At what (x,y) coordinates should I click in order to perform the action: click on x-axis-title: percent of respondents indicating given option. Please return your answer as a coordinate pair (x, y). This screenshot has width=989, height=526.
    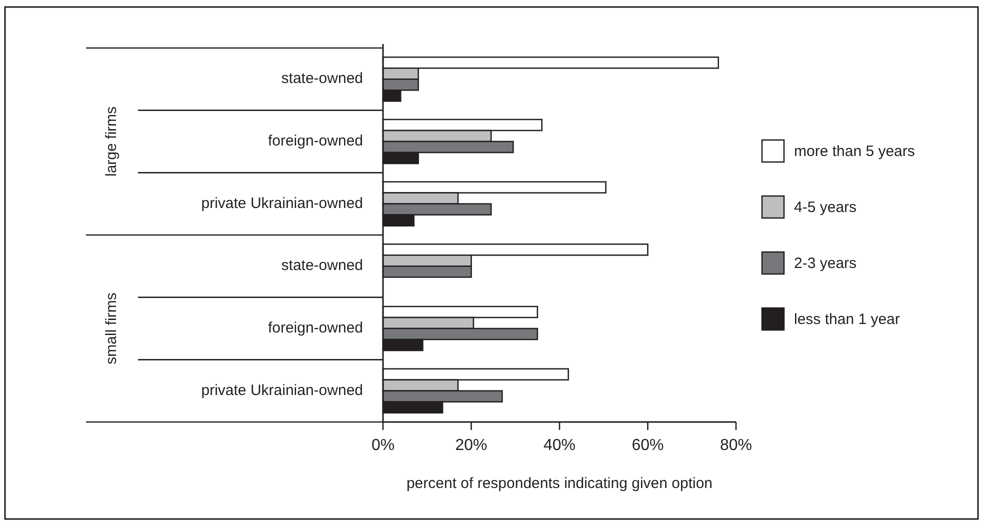
    Looking at the image, I should click on (559, 483).